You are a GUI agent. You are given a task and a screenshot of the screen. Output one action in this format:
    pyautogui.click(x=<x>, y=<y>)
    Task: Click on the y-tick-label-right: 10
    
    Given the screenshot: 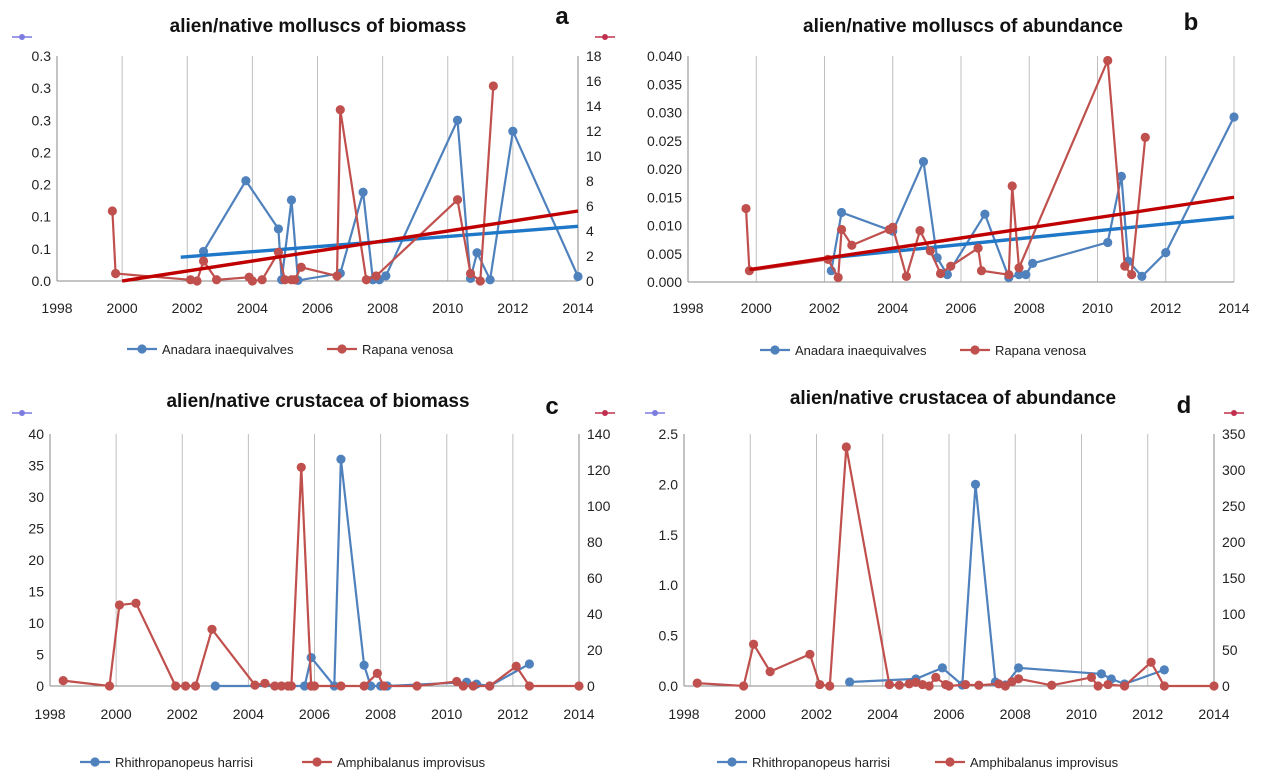 What is the action you would take?
    pyautogui.click(x=594, y=156)
    